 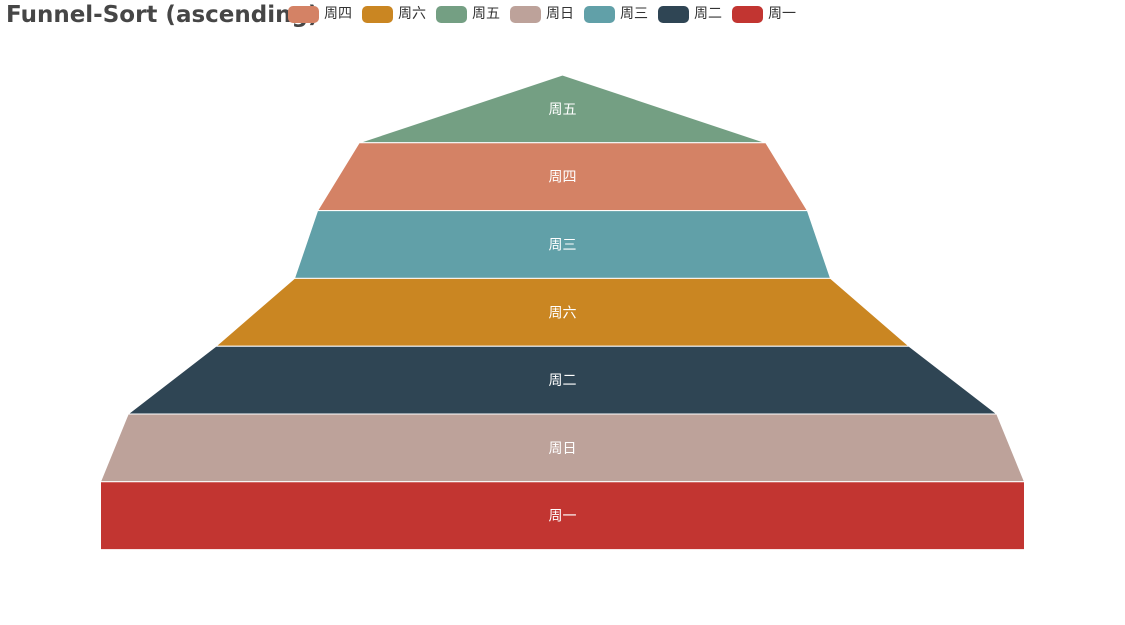 I want to click on legend-item: 周二, so click(x=690, y=14).